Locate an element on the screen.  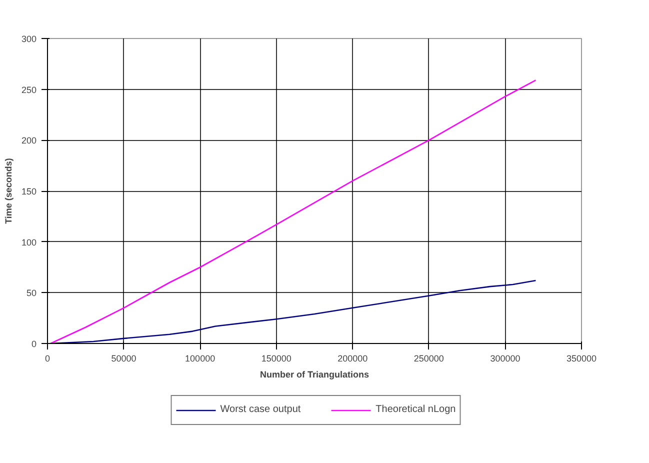
x-tick-label: 250000 is located at coordinates (429, 359).